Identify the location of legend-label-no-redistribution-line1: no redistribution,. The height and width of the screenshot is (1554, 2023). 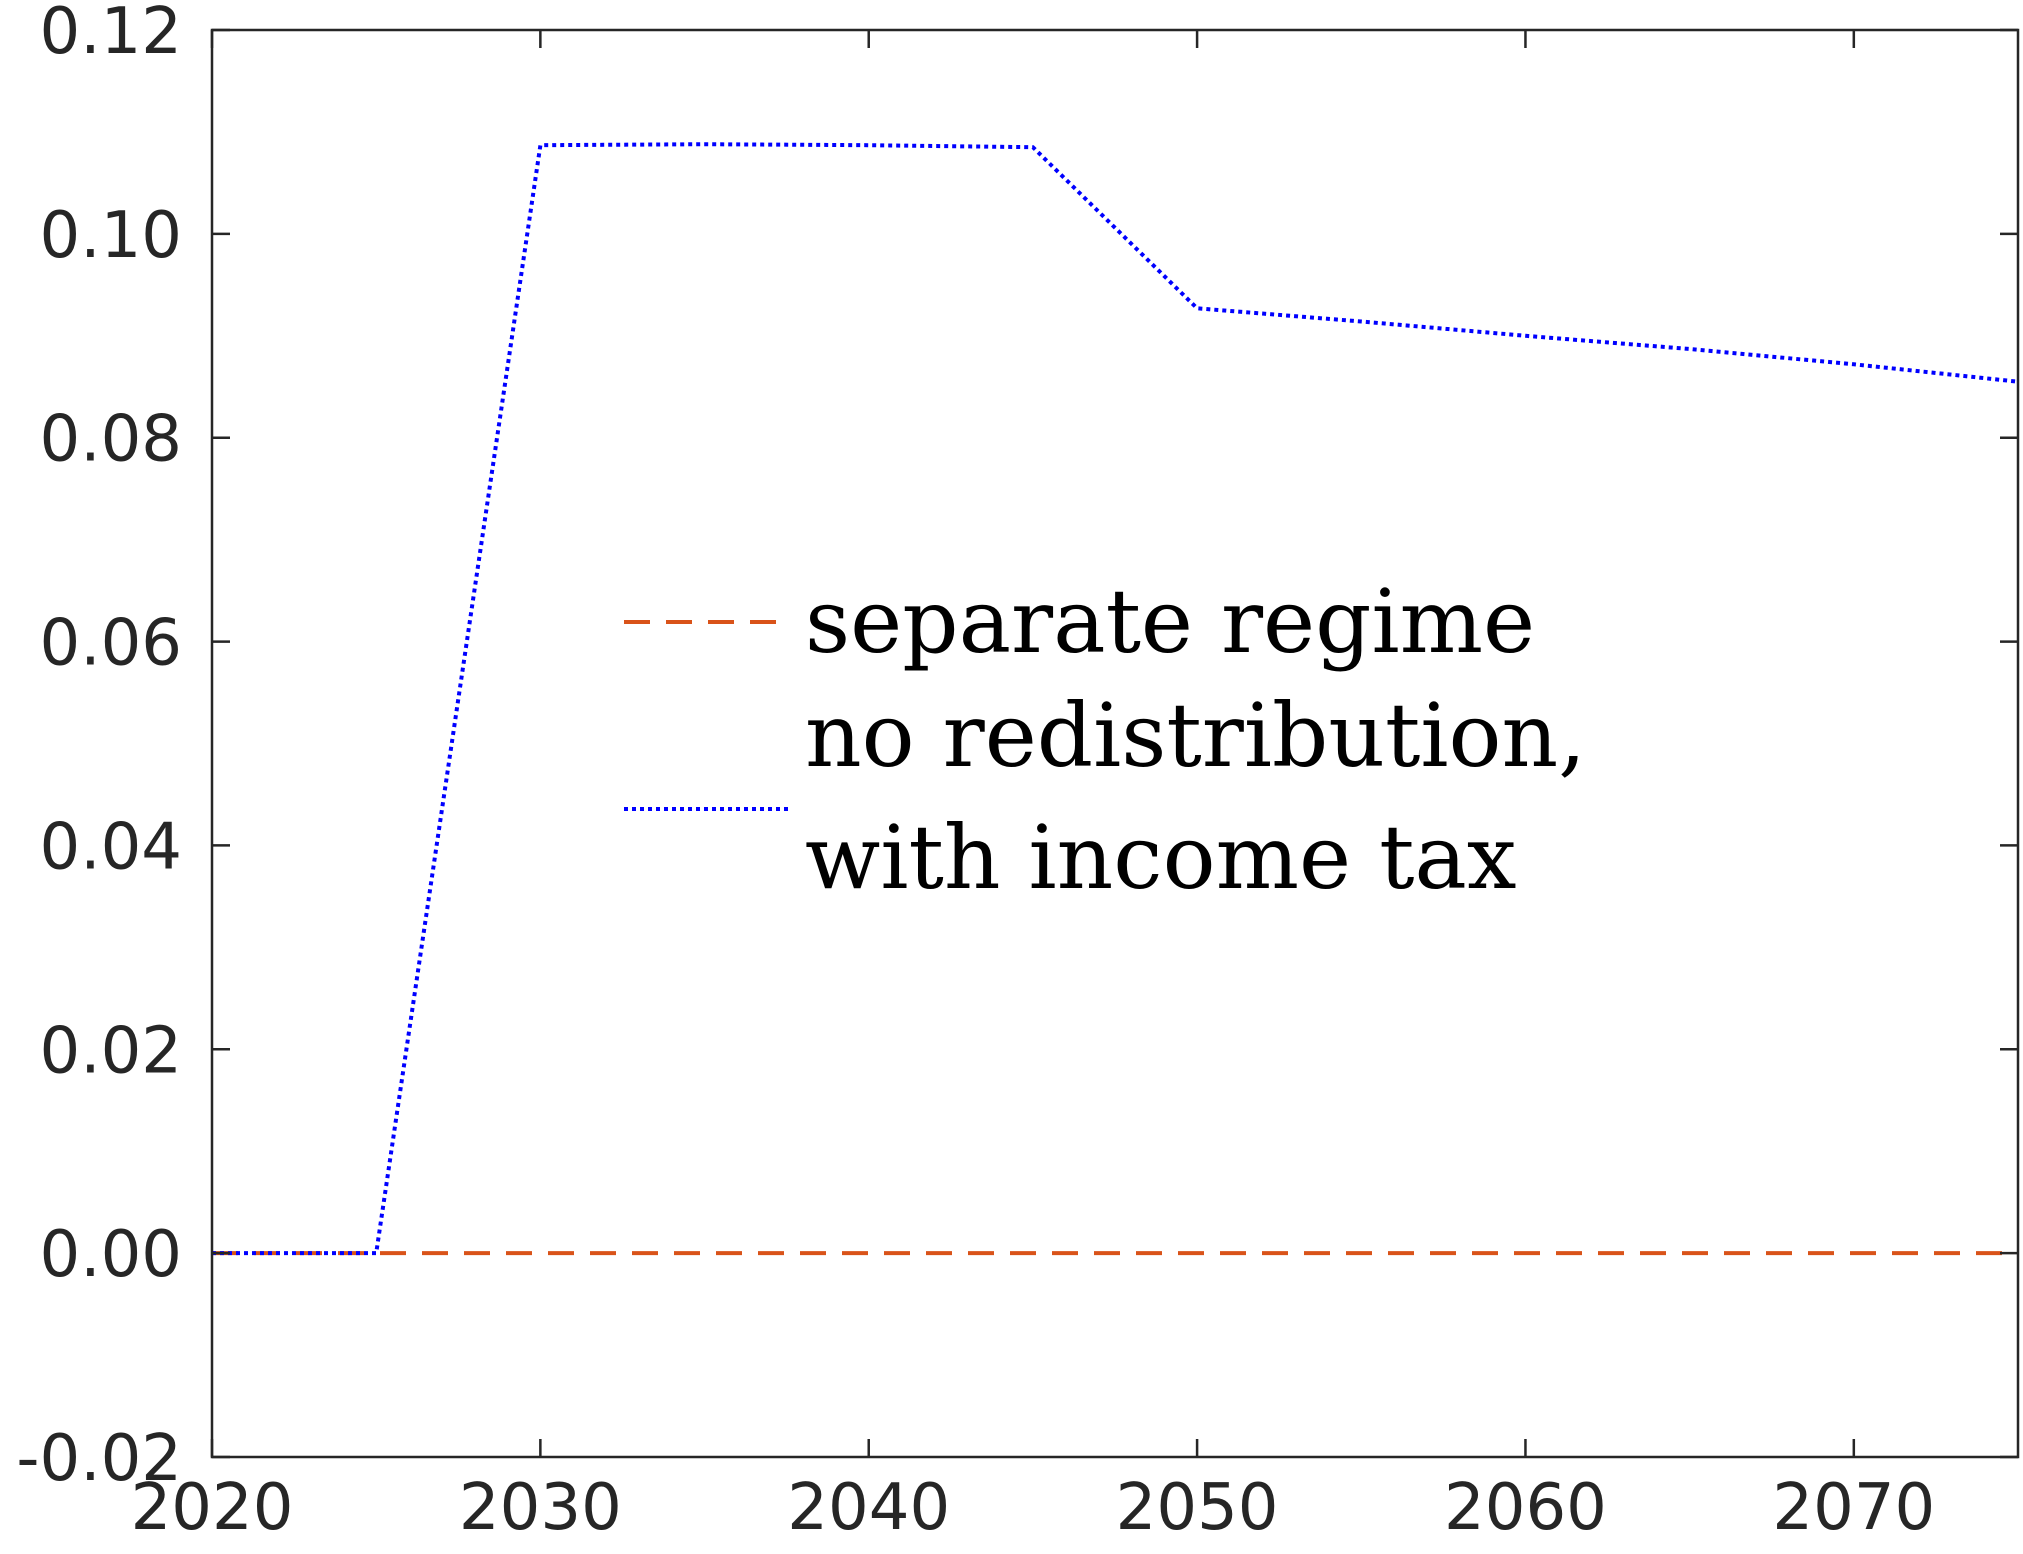
(1195, 735).